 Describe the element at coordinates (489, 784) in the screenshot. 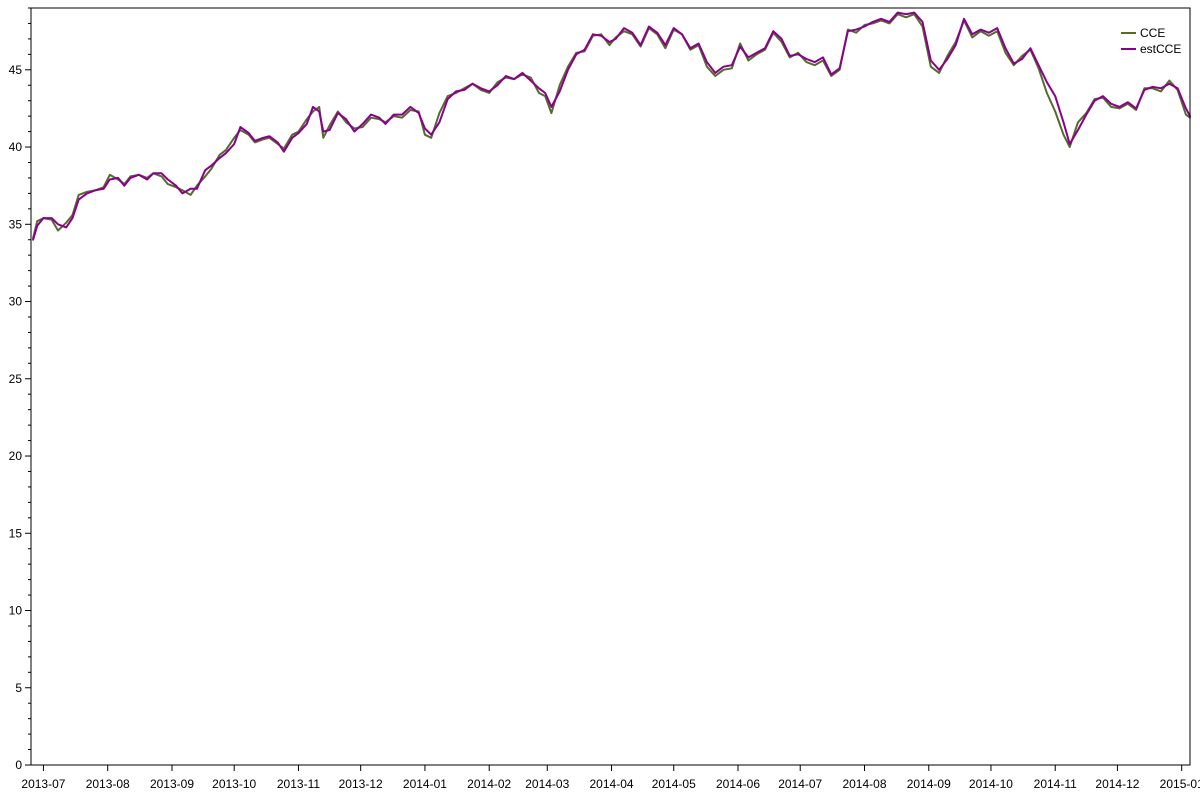

I see `x-tick-label: 2014-02` at that location.